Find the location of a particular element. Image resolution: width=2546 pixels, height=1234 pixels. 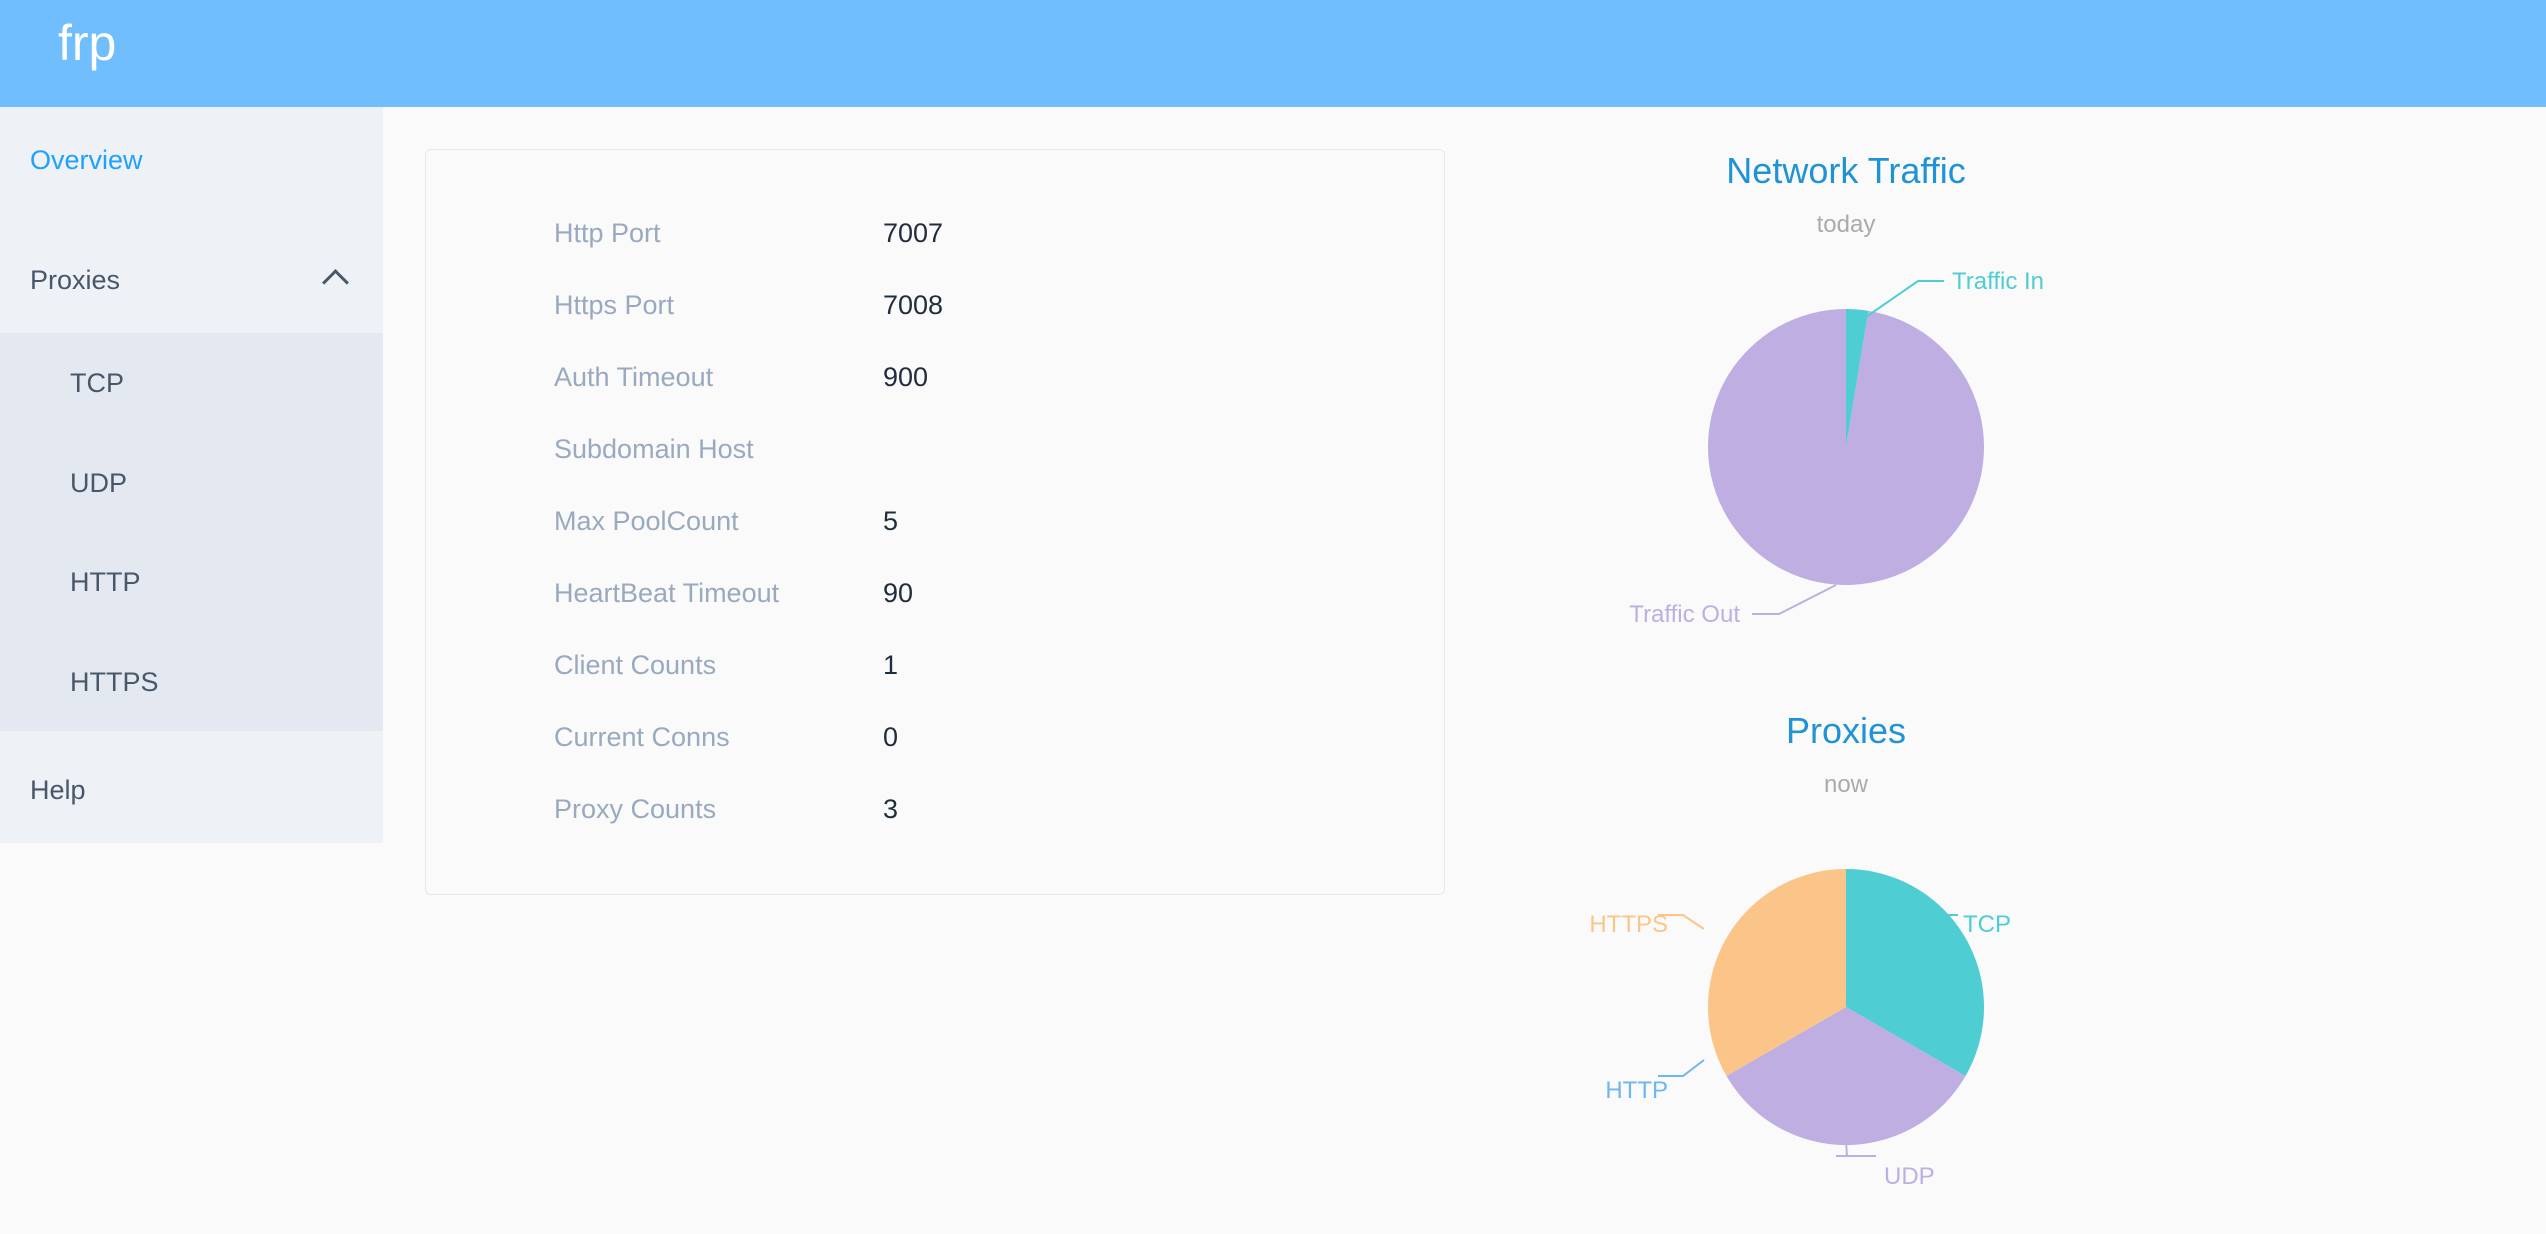

udp-label: UDP is located at coordinates (1909, 1176).